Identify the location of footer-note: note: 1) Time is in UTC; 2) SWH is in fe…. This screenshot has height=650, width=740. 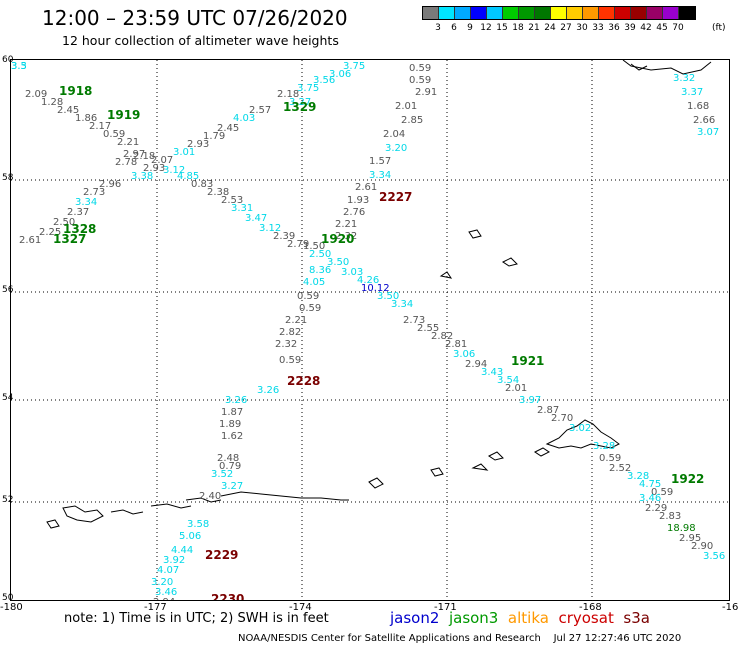
(196, 618).